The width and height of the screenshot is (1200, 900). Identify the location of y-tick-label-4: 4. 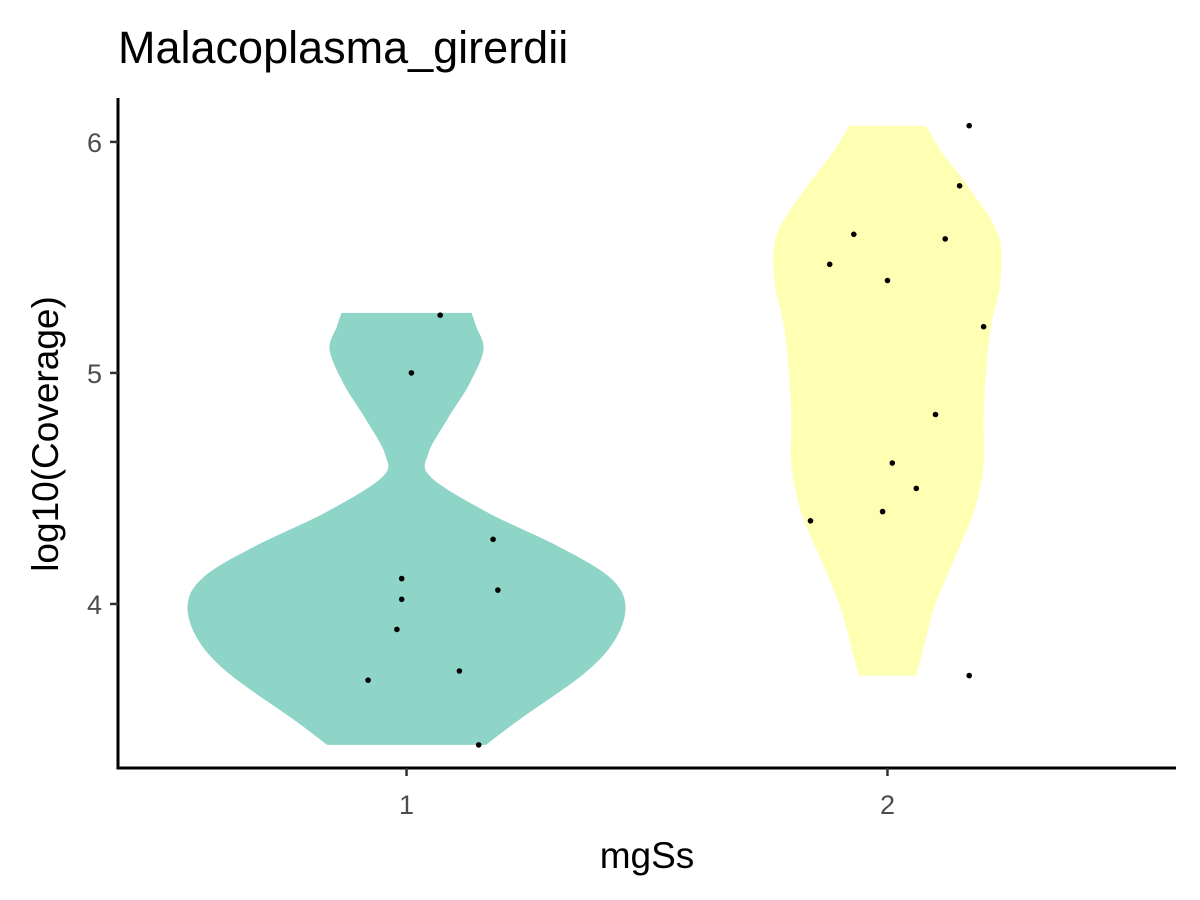
(94, 605).